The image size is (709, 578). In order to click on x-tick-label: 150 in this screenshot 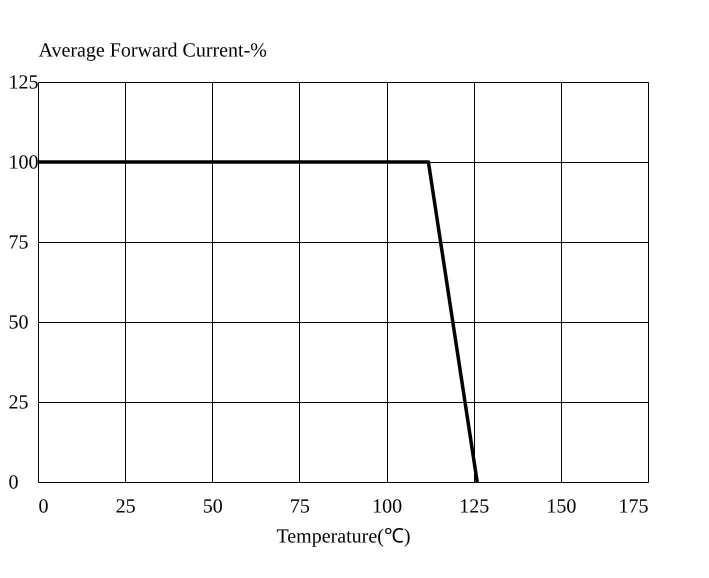, I will do `click(561, 507)`.